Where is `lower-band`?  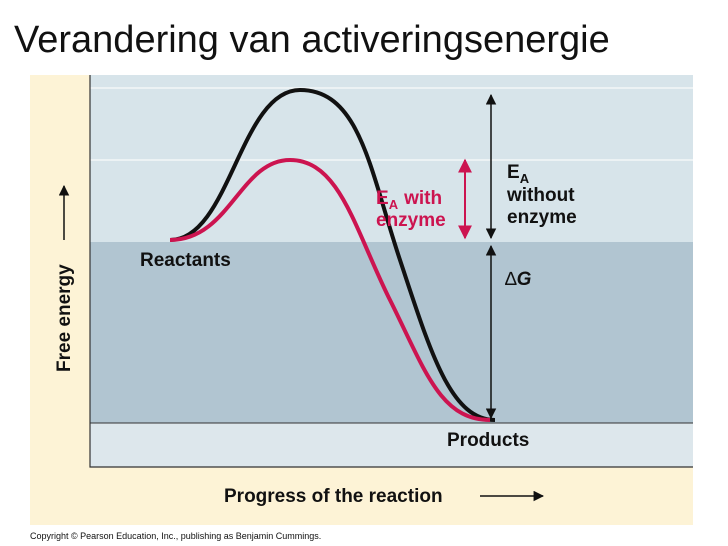 lower-band is located at coordinates (391, 445).